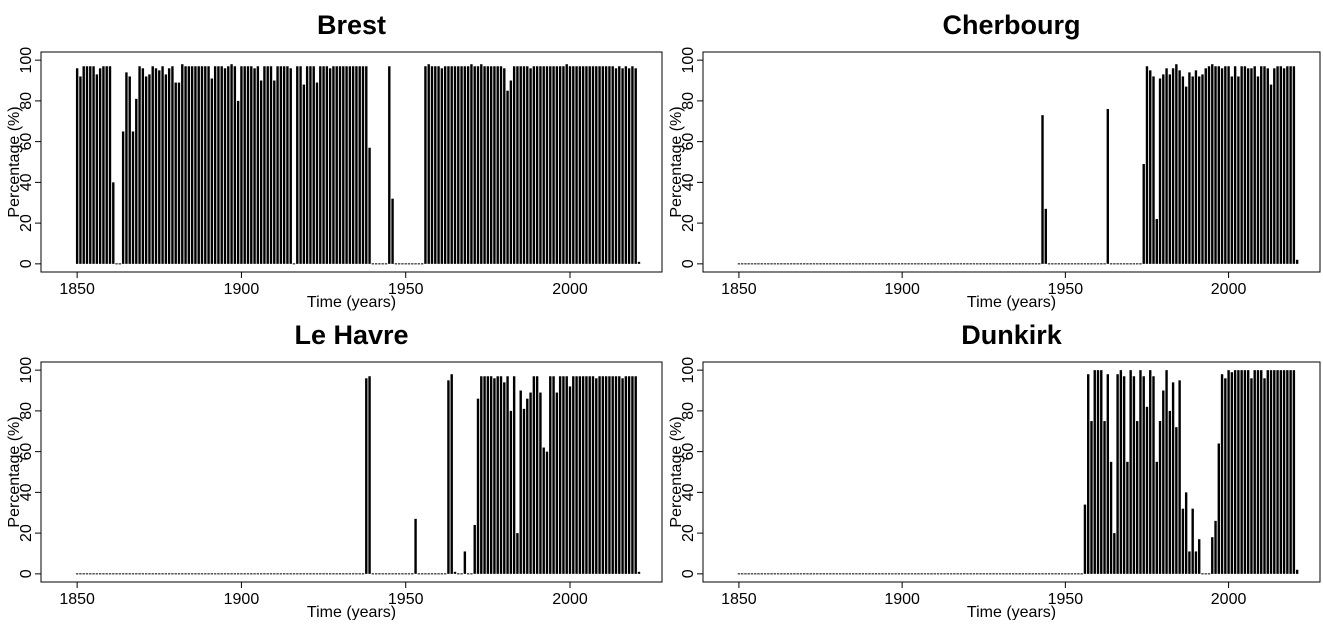 This screenshot has height=625, width=1323. Describe the element at coordinates (351, 302) in the screenshot. I see `x-axis-label: Time (years)` at that location.